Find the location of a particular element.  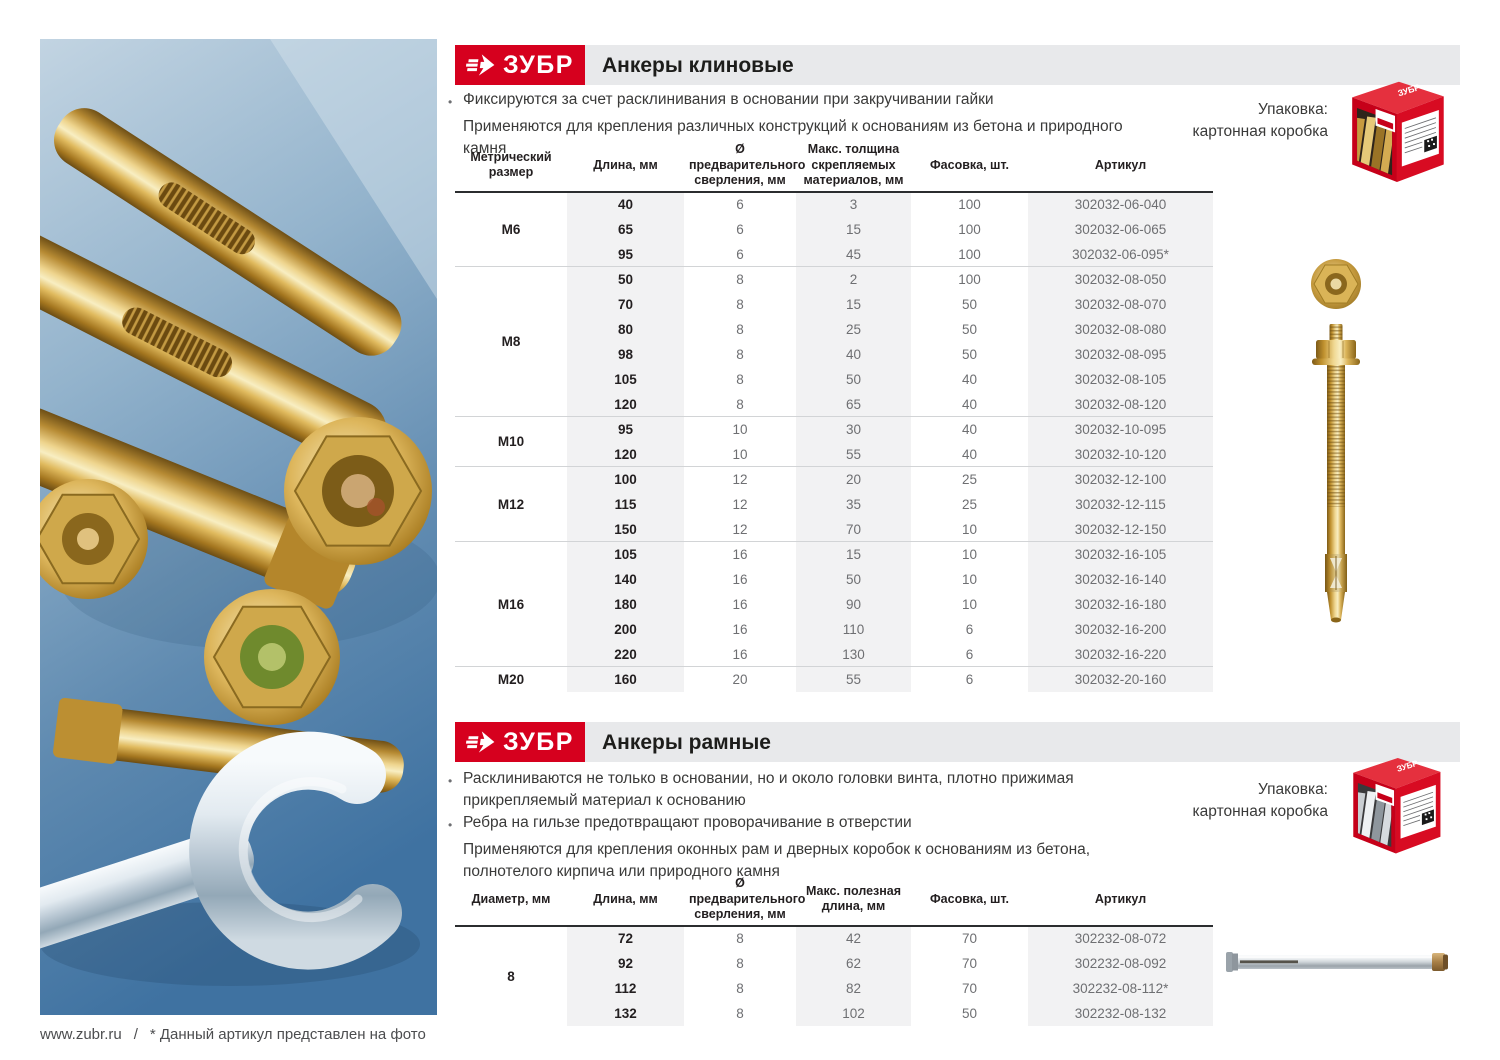

length-cell: 180 is located at coordinates (625, 604).